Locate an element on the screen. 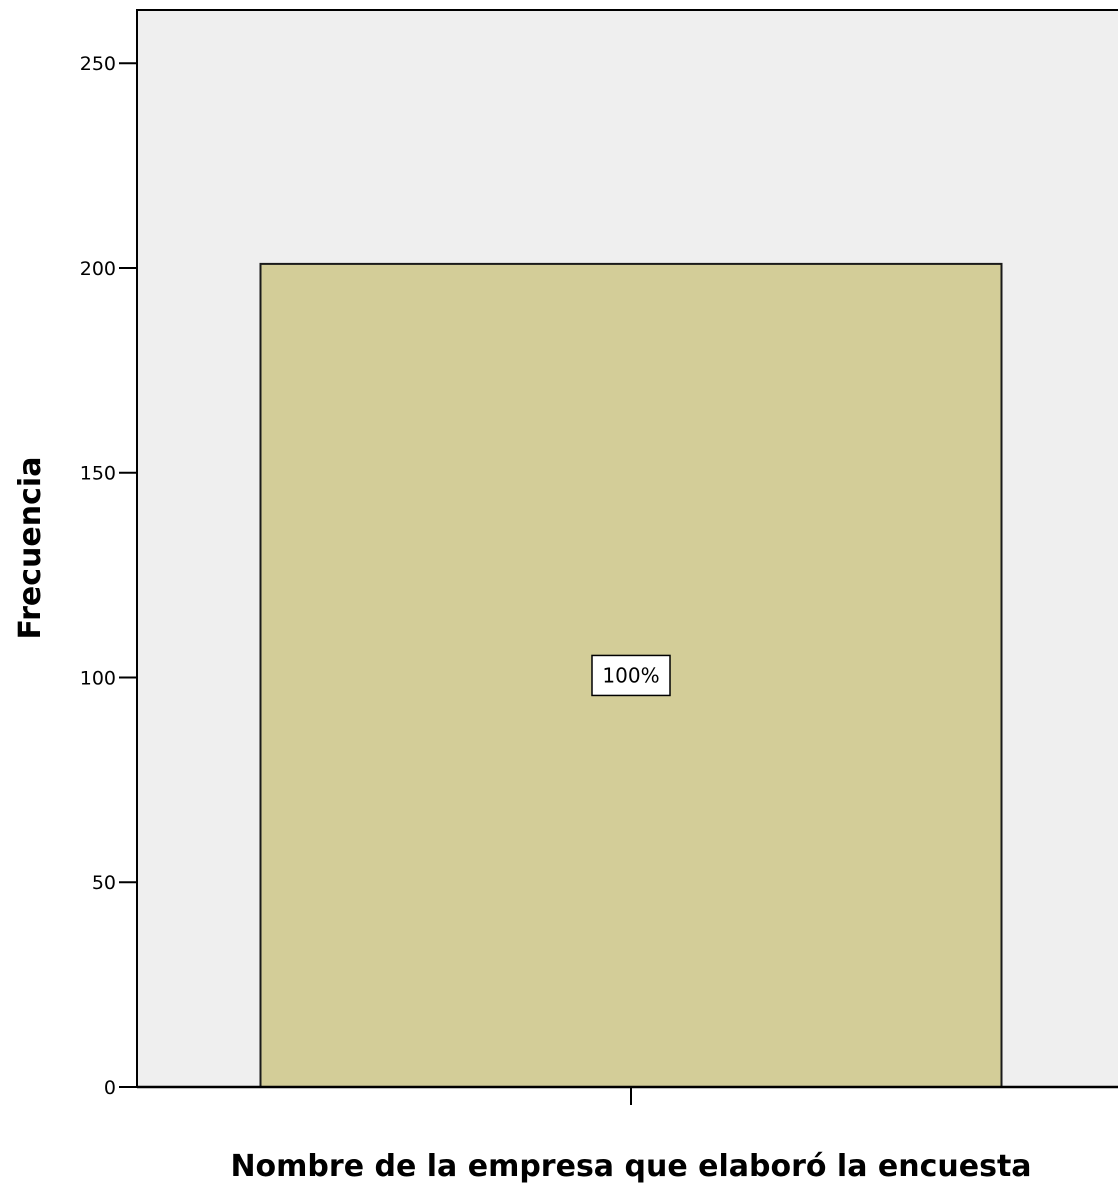  x-axis is located at coordinates (627, 1095).